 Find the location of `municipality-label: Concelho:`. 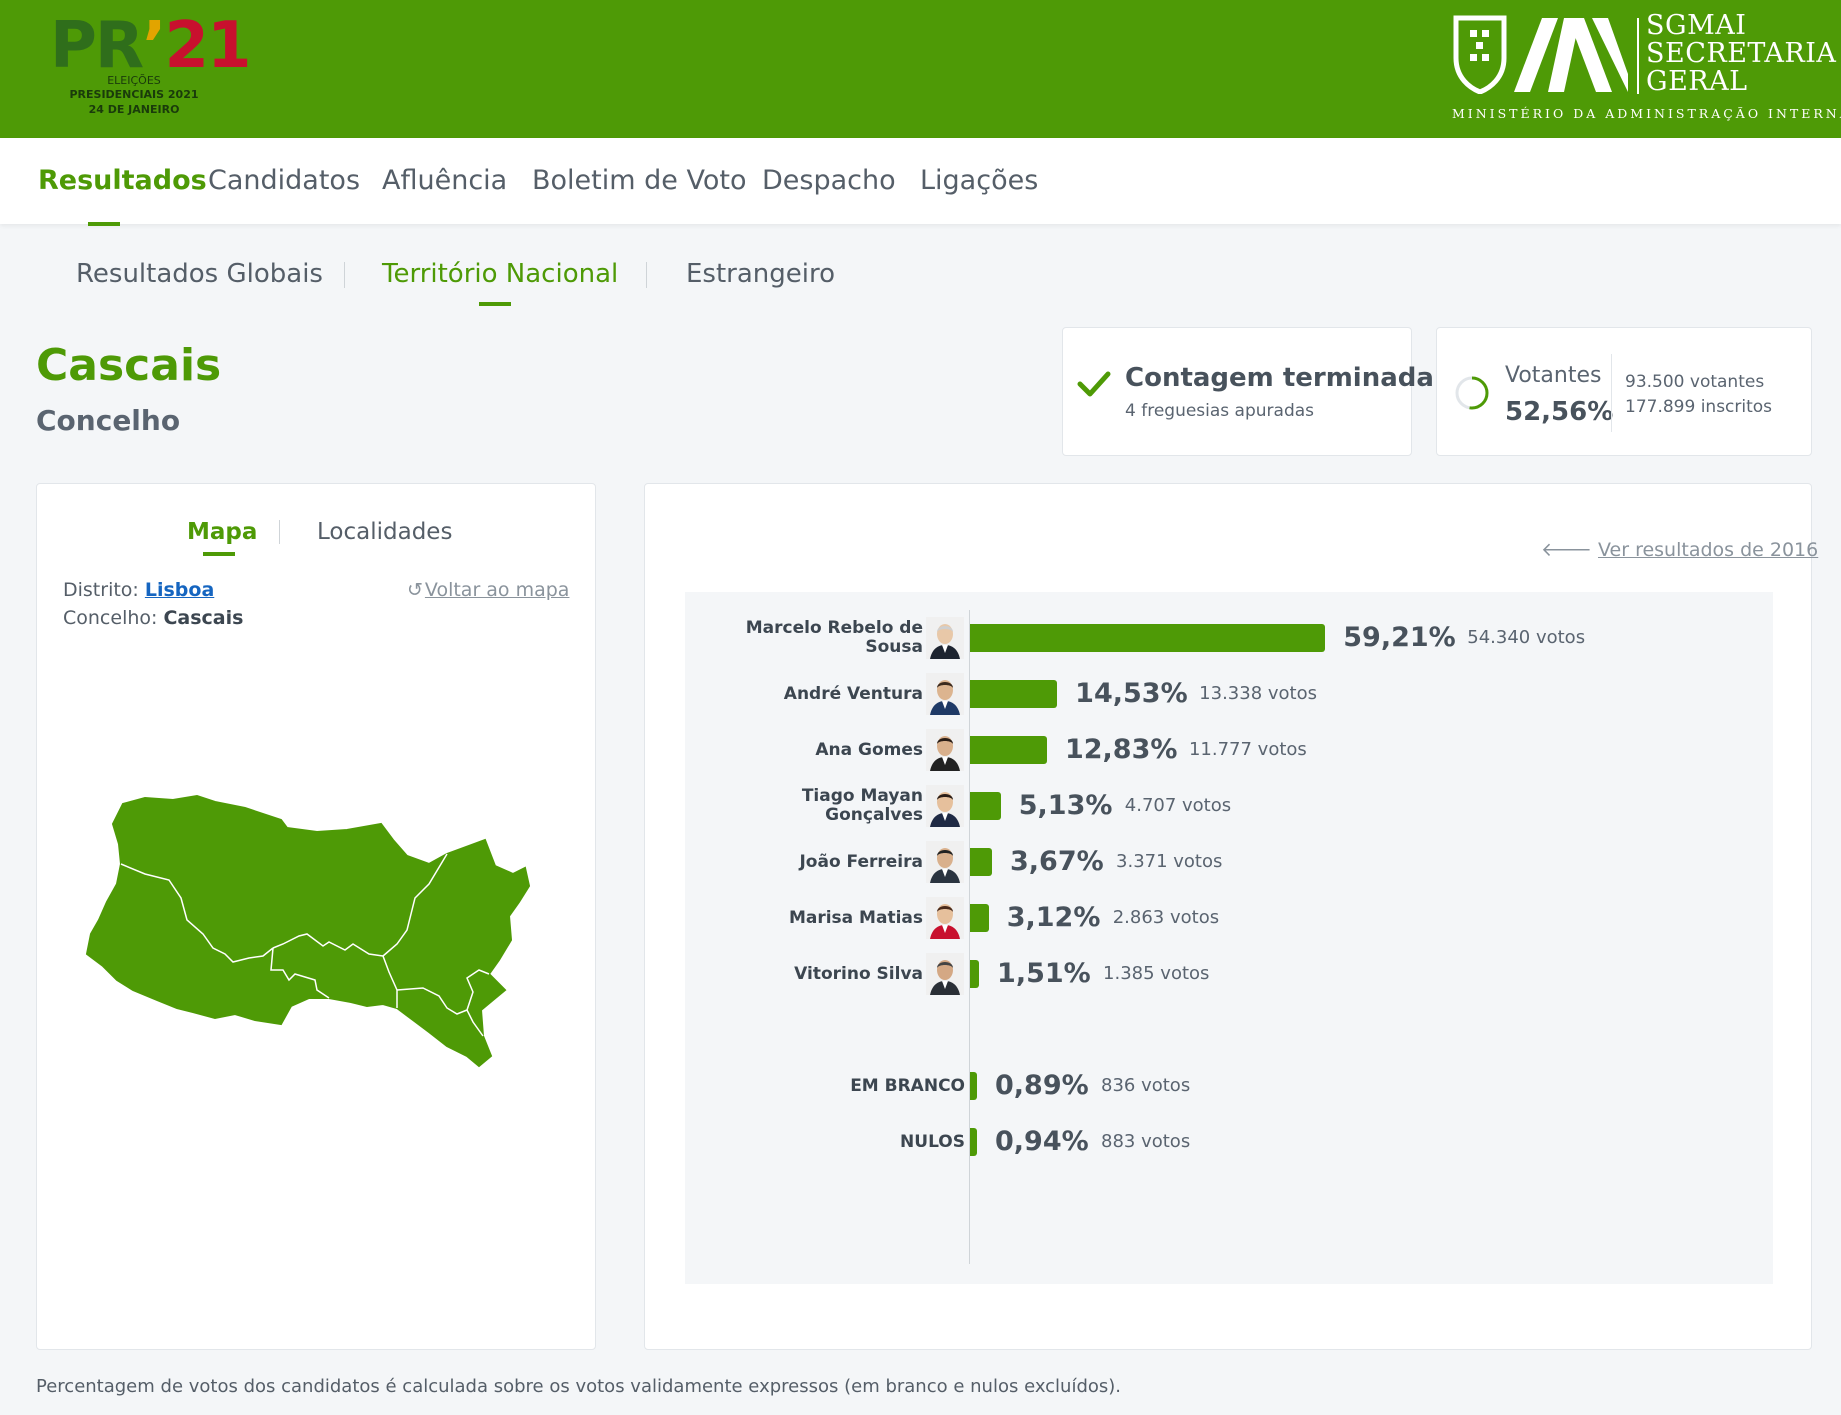

municipality-label: Concelho: is located at coordinates (110, 618).